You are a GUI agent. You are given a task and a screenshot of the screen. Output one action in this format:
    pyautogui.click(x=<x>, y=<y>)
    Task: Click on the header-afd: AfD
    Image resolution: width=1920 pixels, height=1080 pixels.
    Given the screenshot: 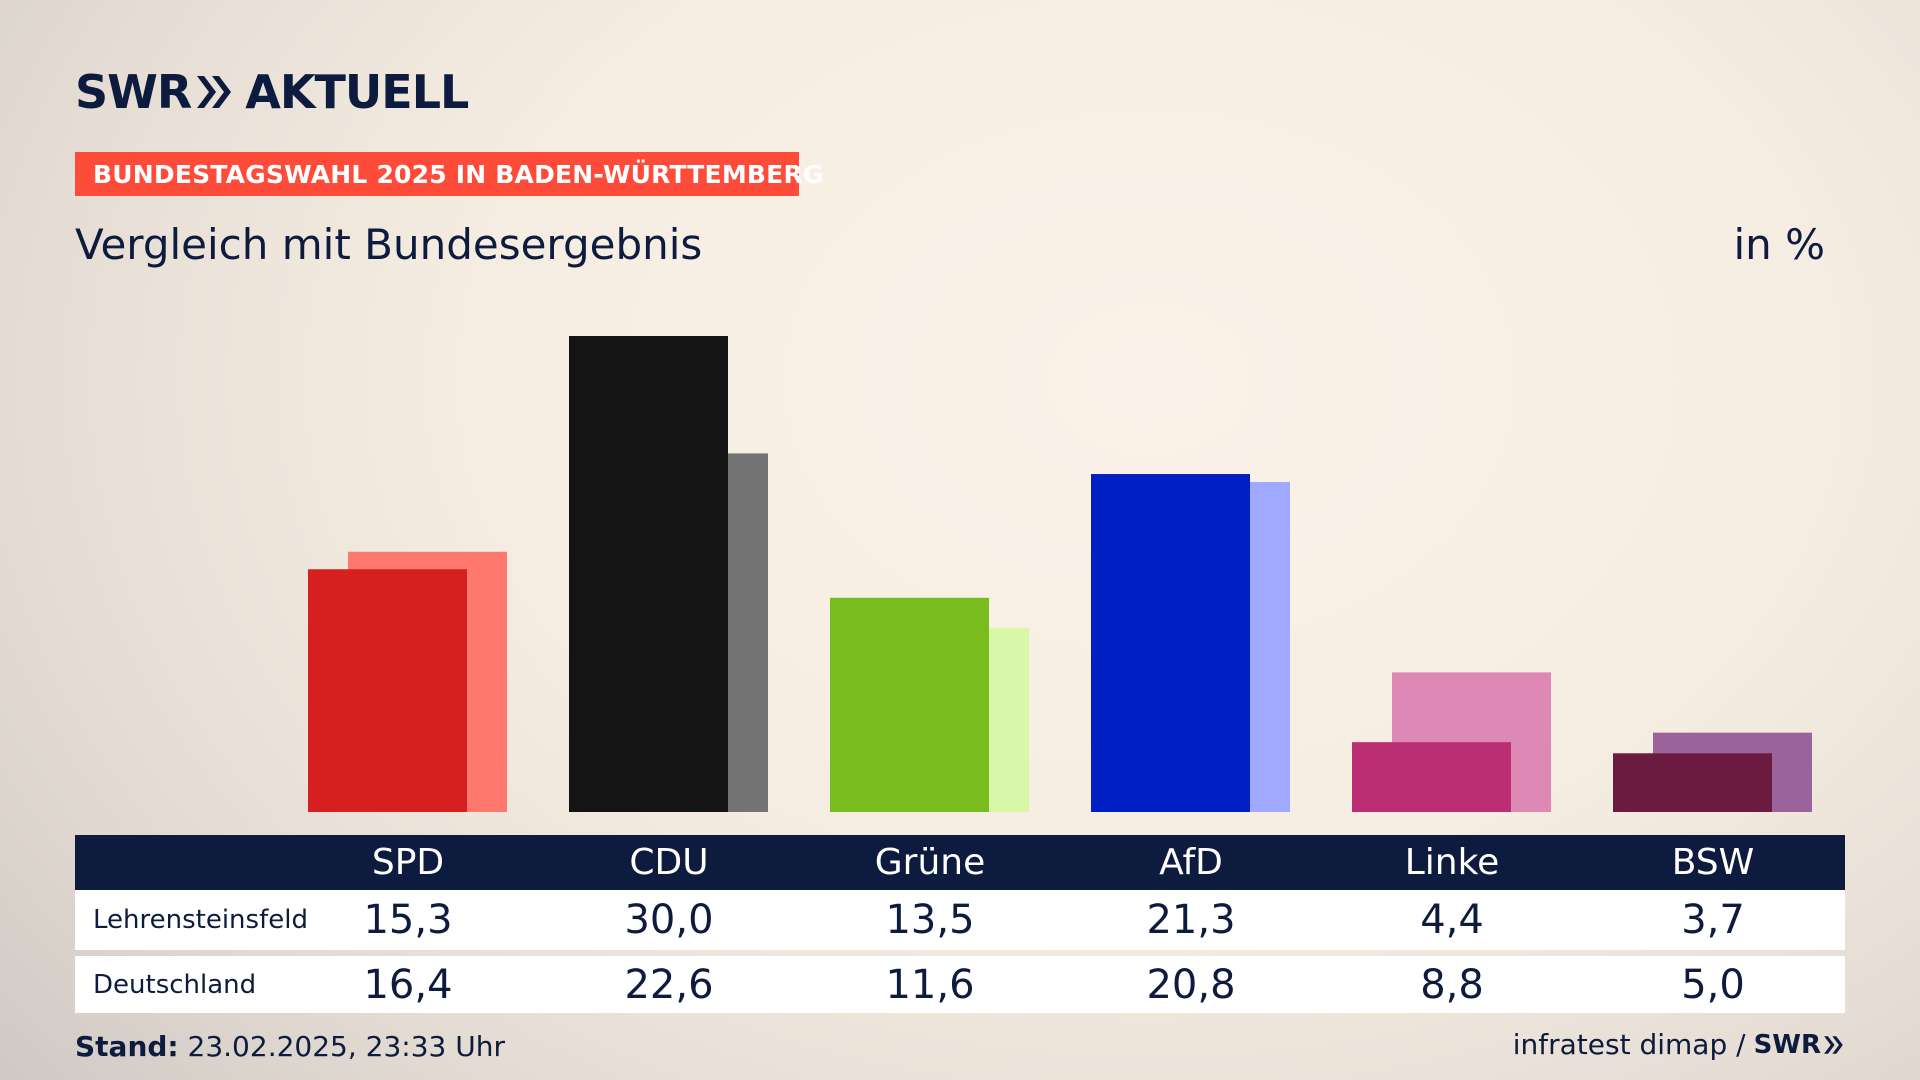 What is the action you would take?
    pyautogui.click(x=1191, y=862)
    